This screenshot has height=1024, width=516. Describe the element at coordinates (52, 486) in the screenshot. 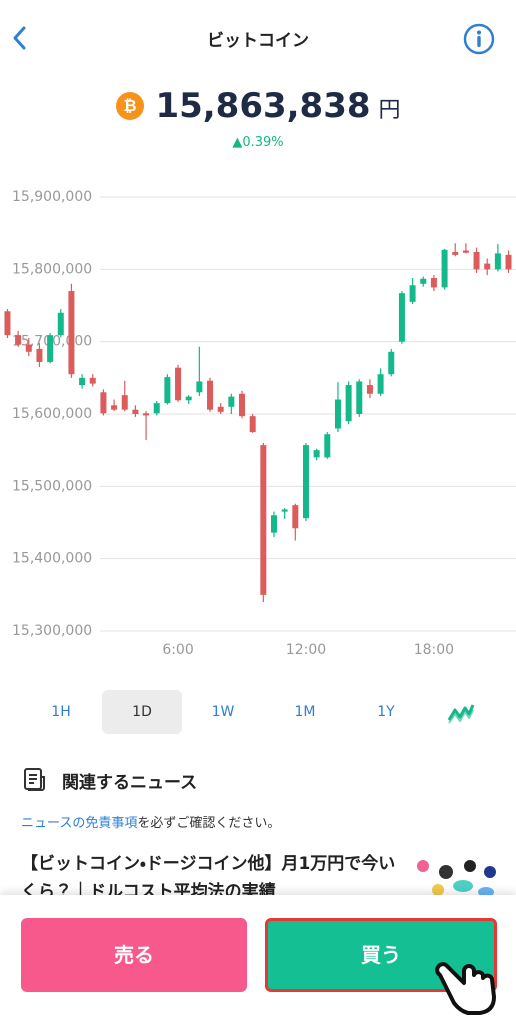

I see `y-tick-label: 15,500,000` at that location.